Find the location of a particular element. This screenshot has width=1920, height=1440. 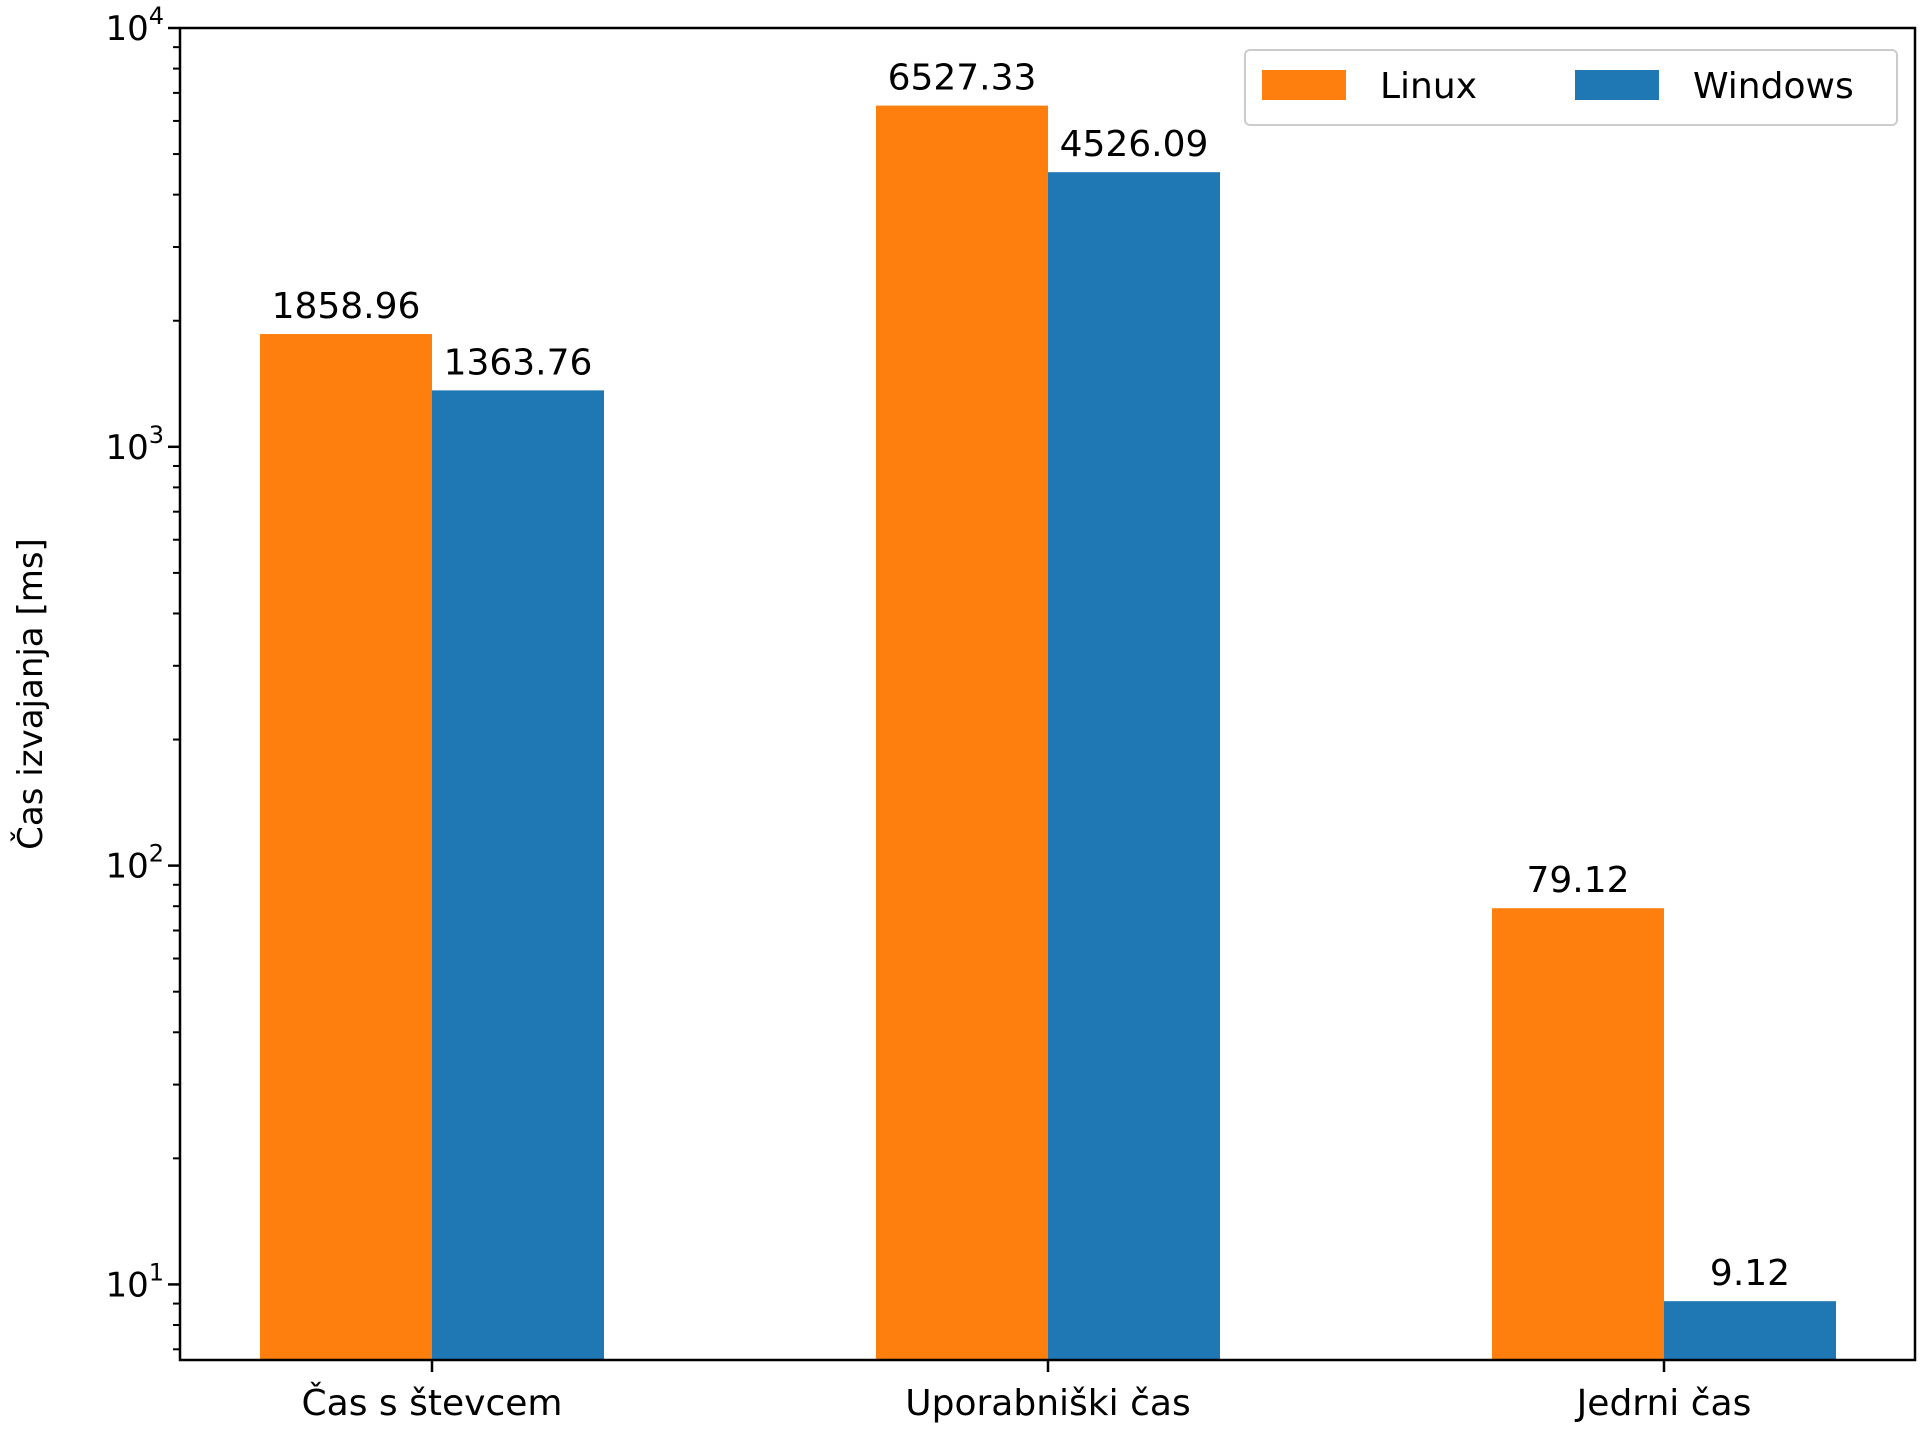

y-tick-label: 10⁴ is located at coordinates (134, 25).